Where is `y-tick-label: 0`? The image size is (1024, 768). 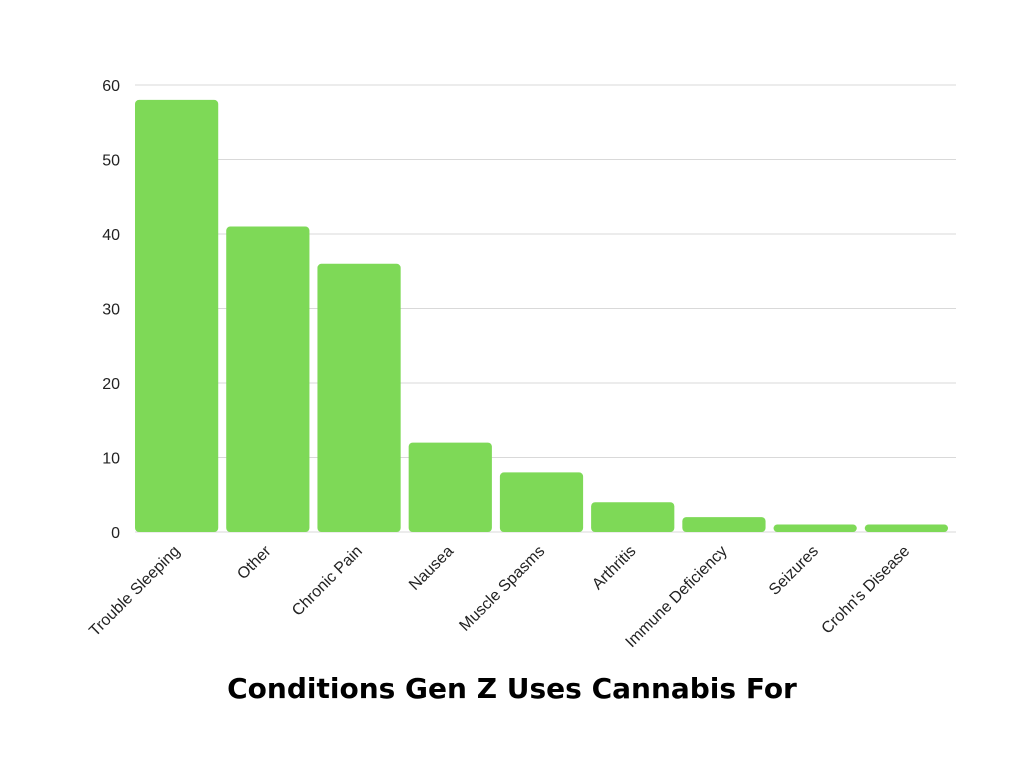 y-tick-label: 0 is located at coordinates (115, 533).